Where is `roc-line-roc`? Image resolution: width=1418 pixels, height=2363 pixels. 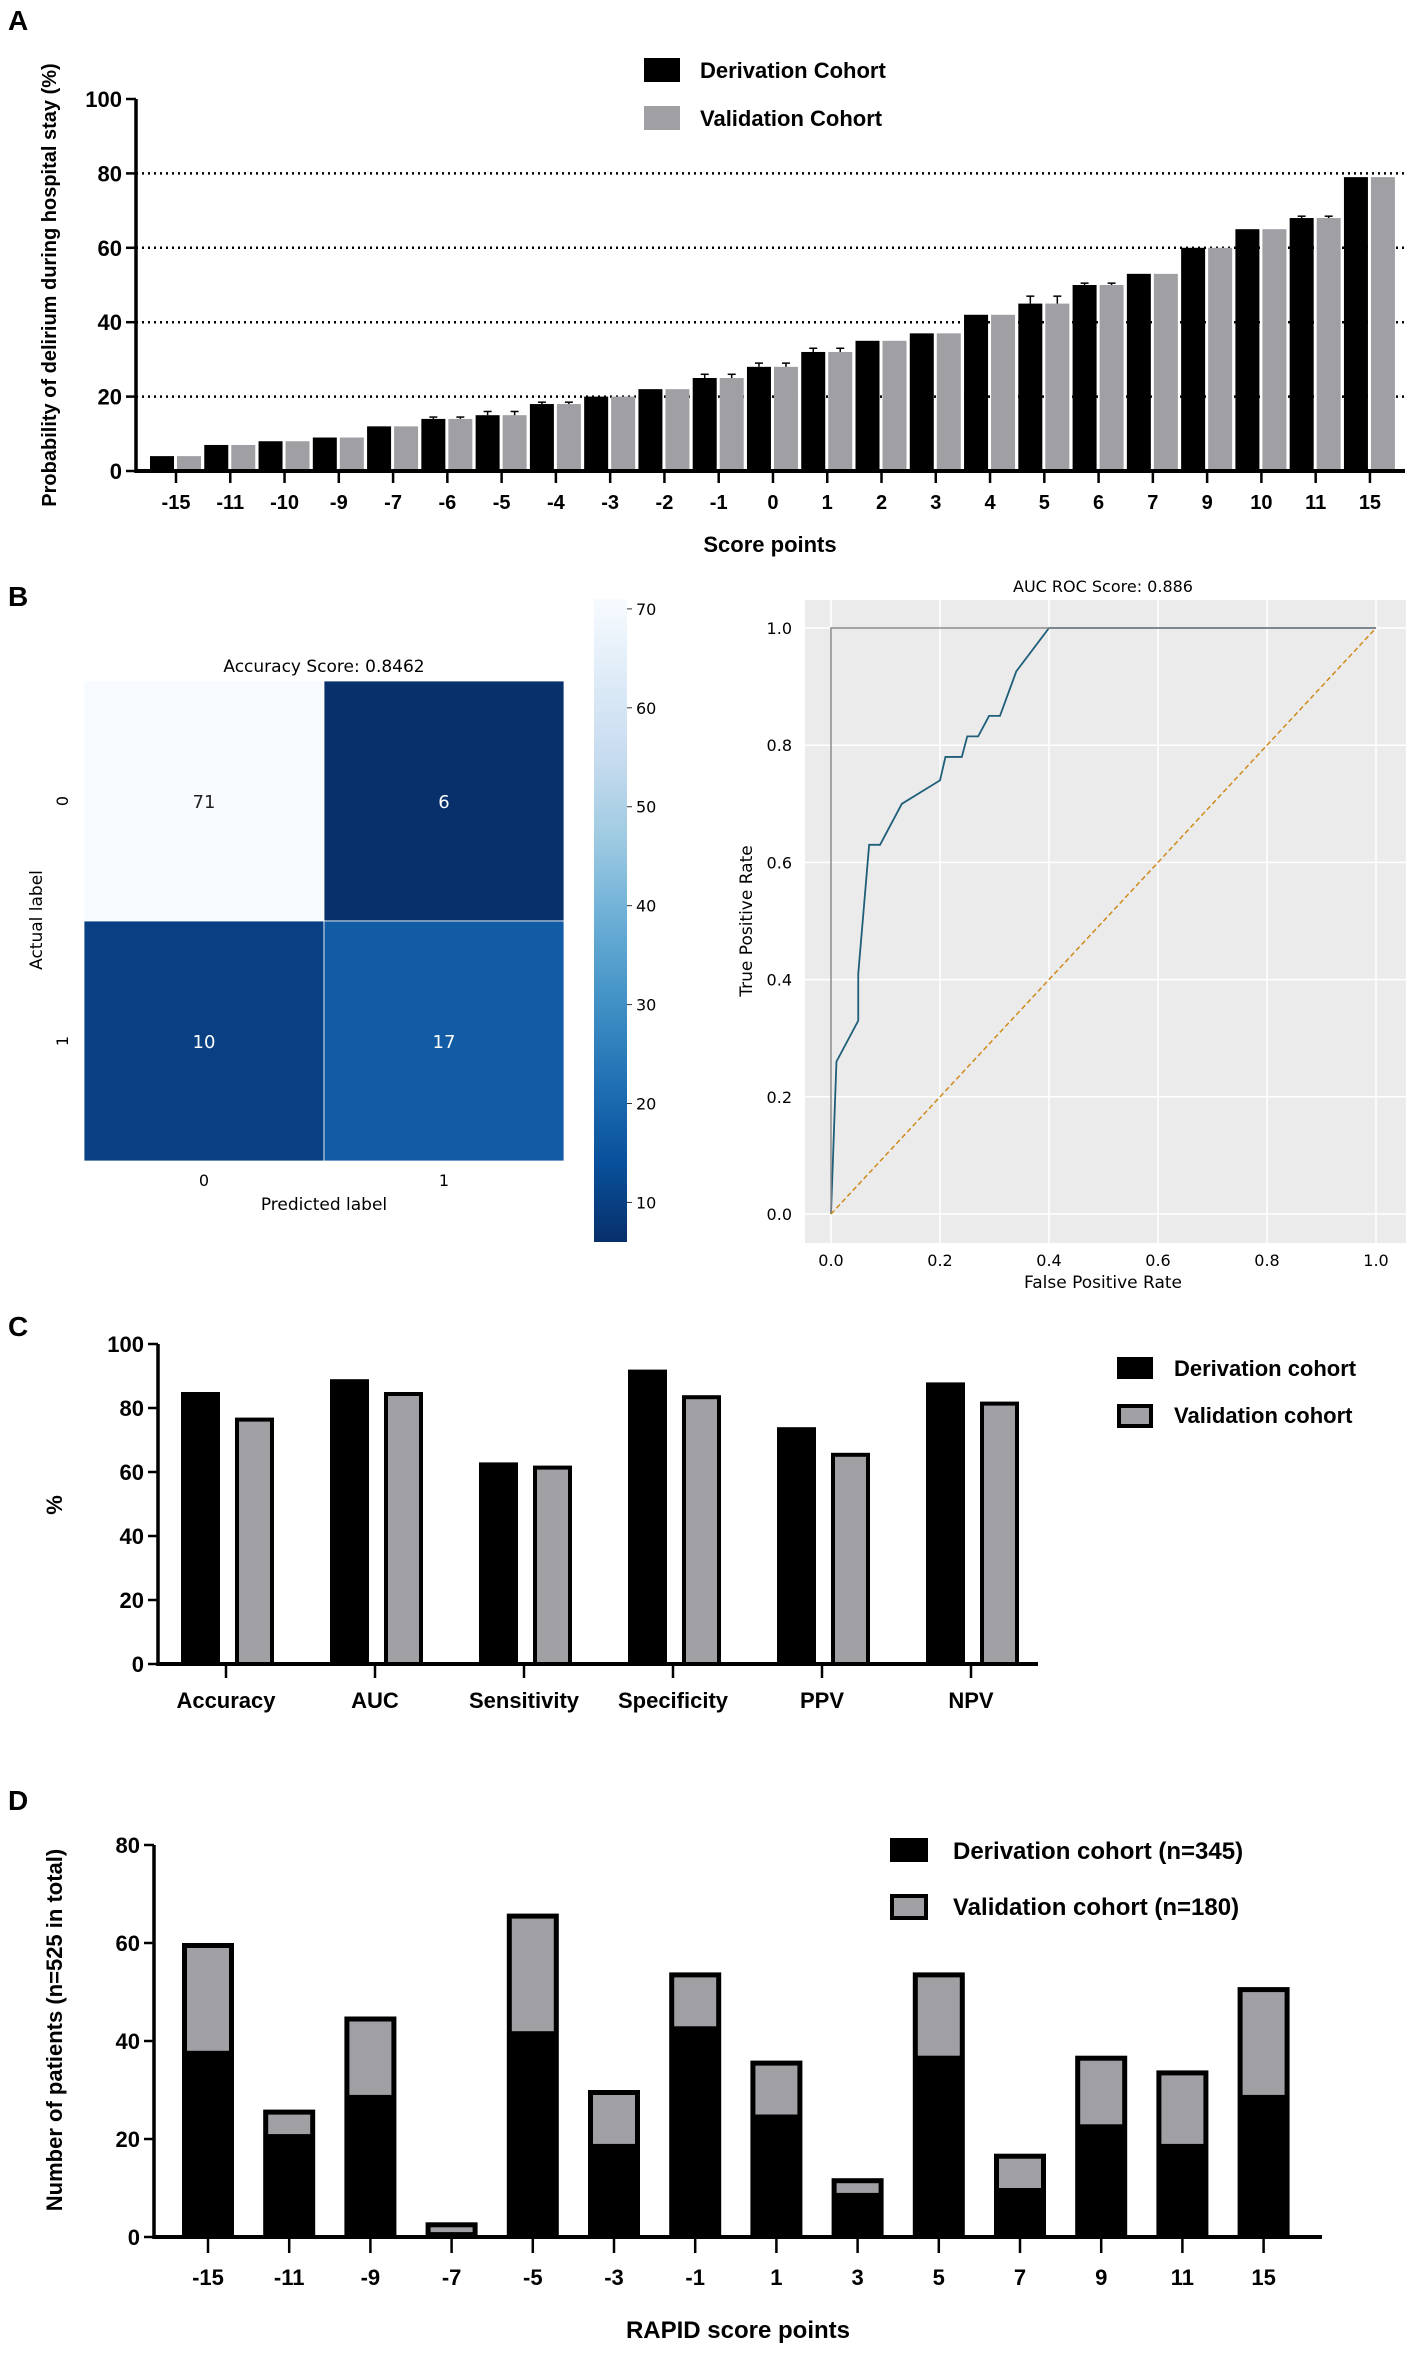
roc-line-roc is located at coordinates (1103, 921).